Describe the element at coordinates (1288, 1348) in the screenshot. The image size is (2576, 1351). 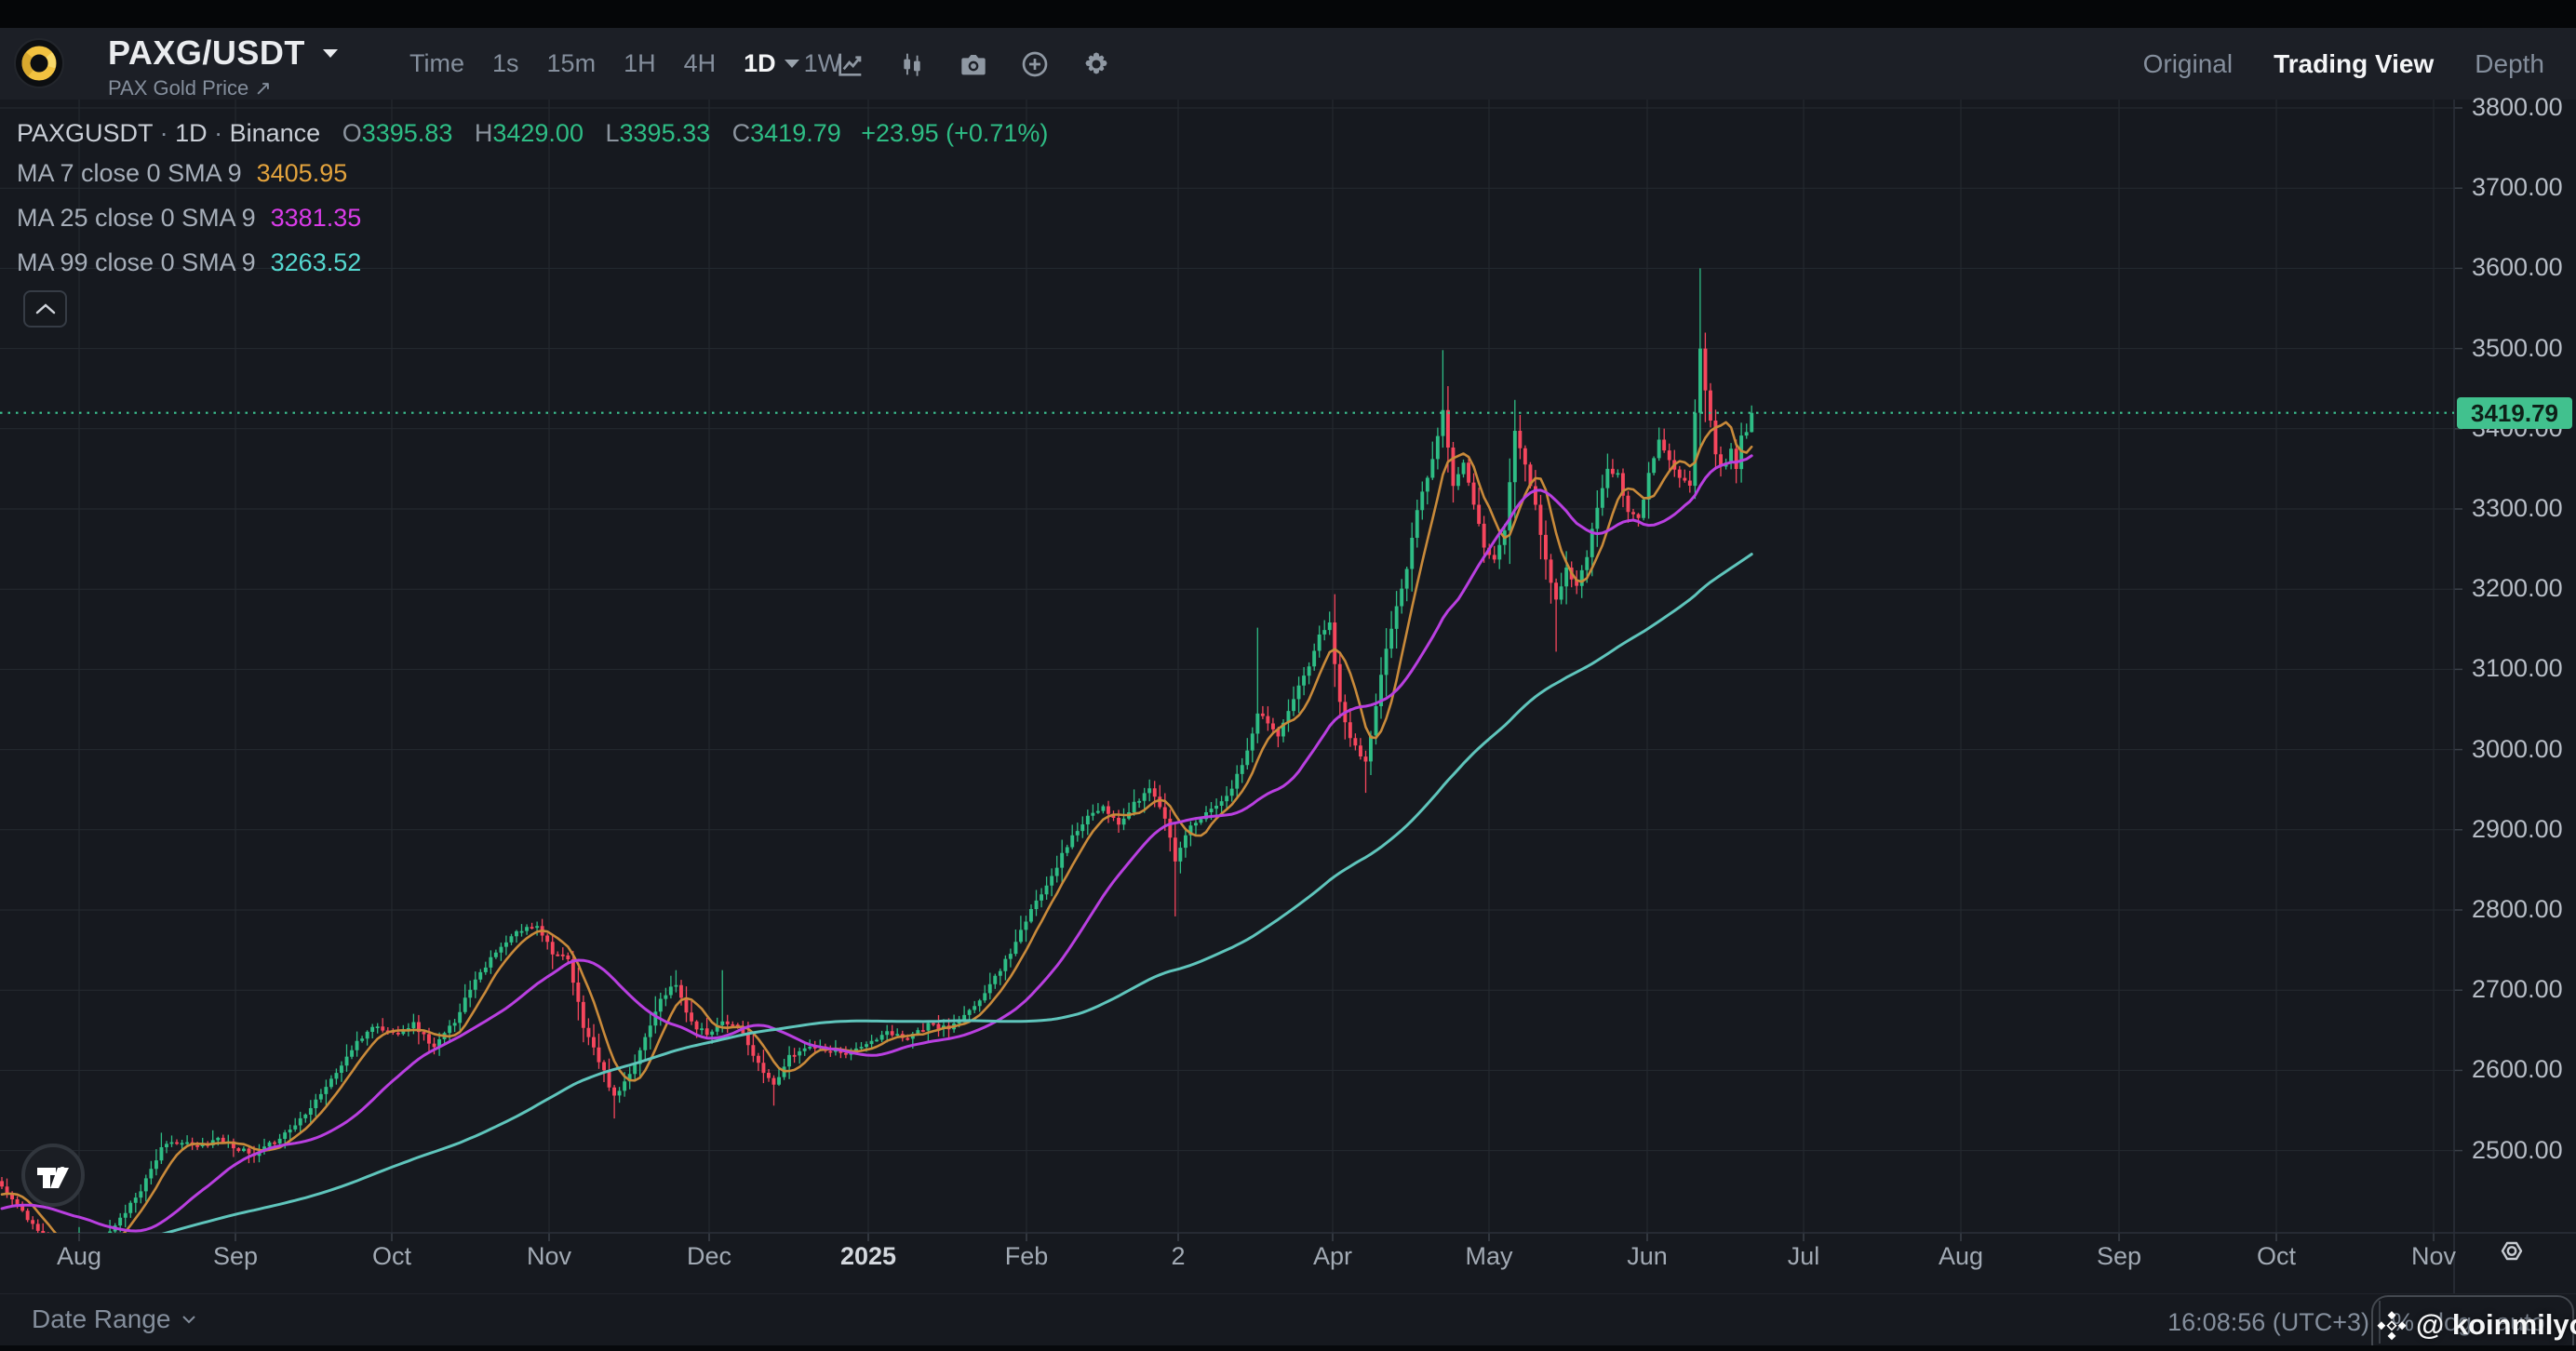
I see `window-bottom-strip` at that location.